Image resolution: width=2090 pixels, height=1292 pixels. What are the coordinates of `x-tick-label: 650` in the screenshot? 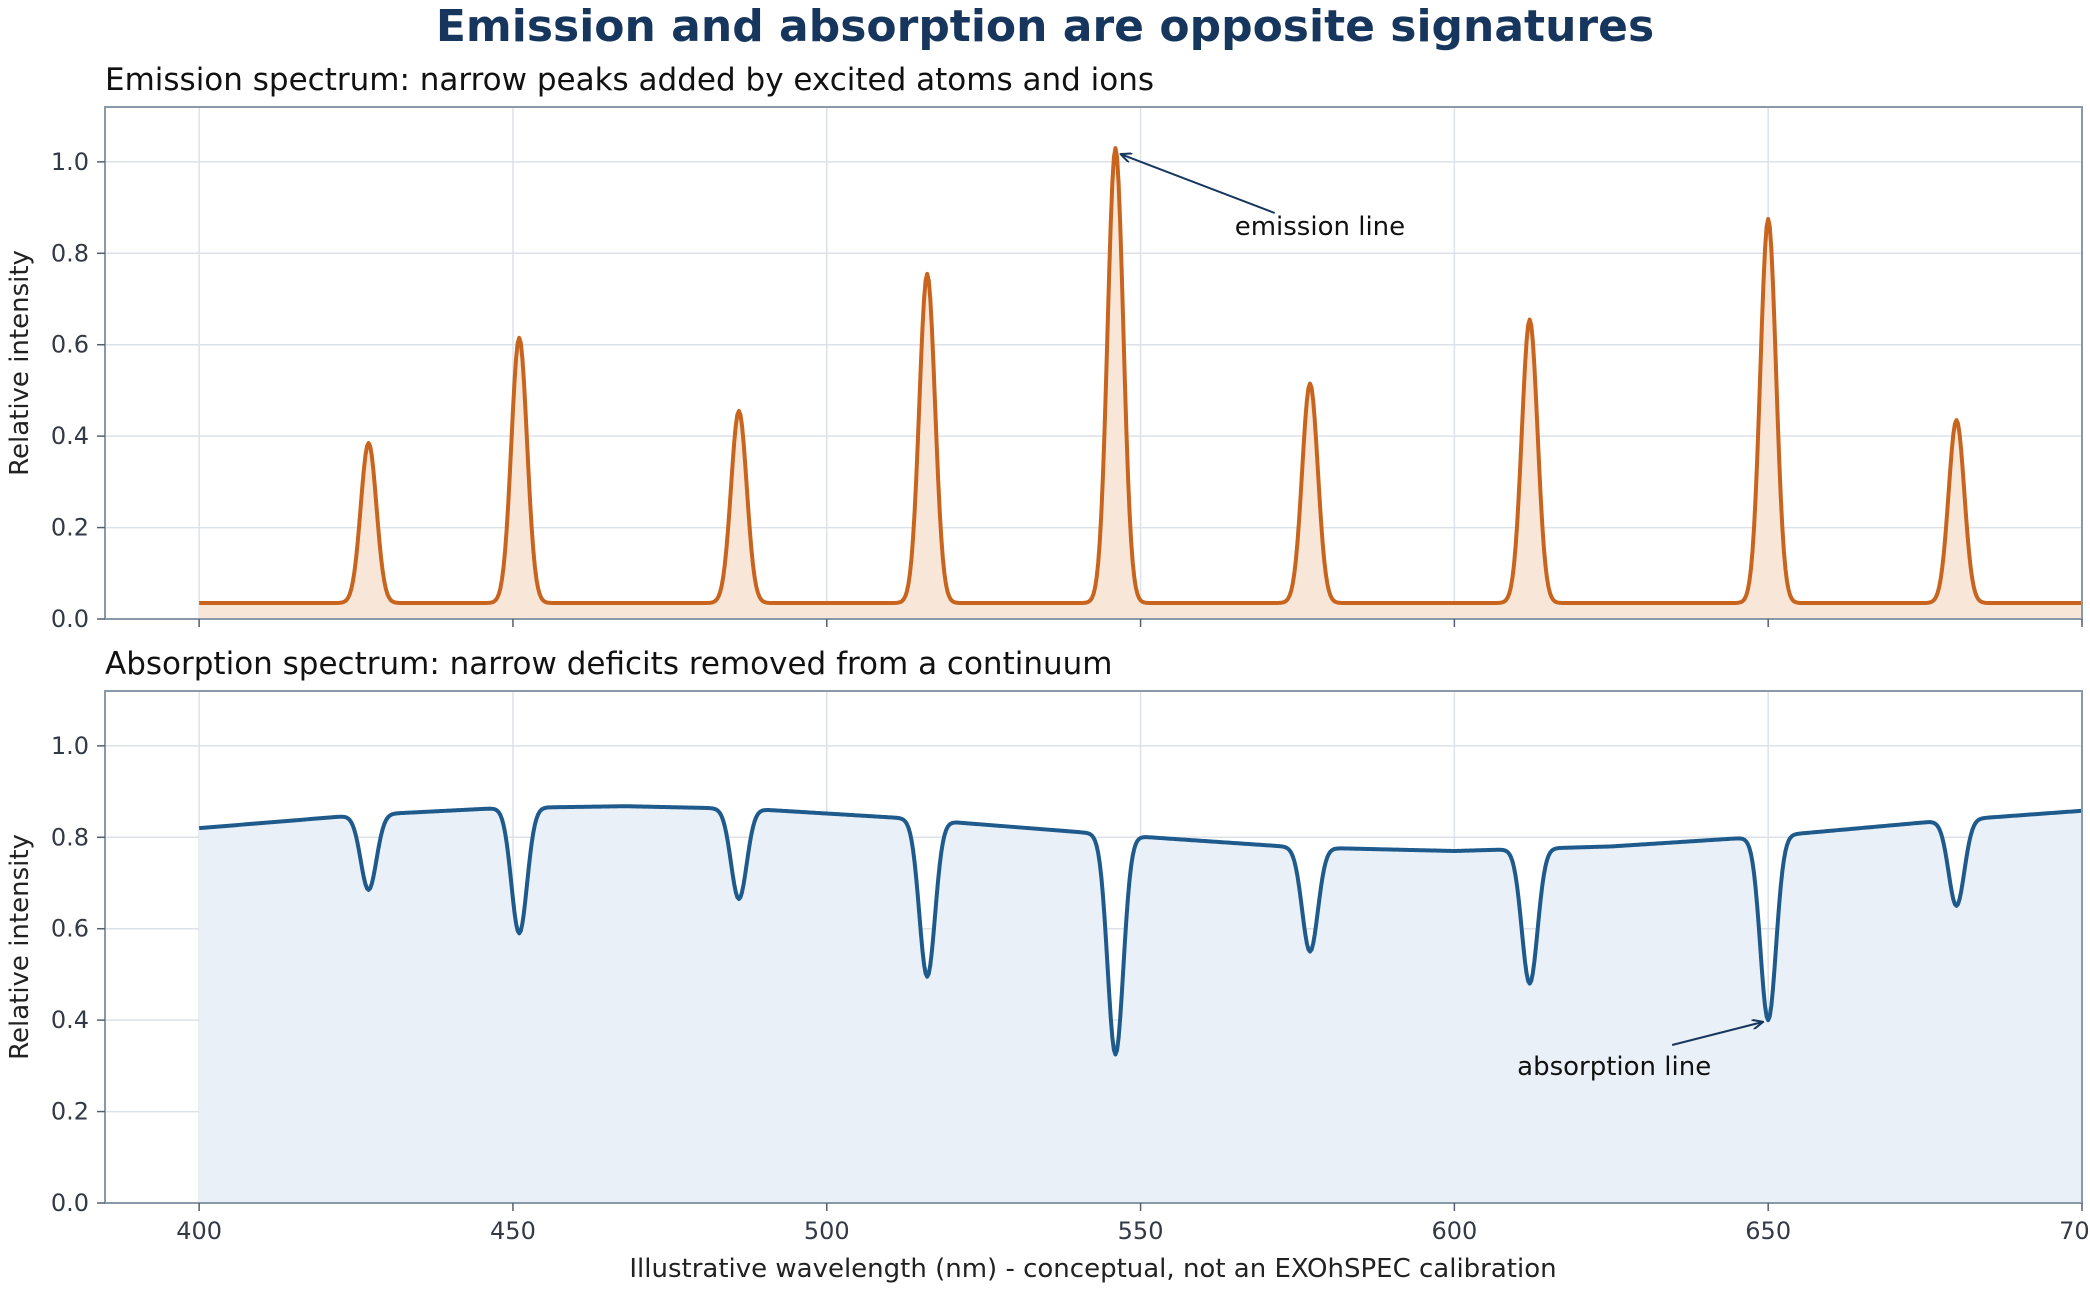 It's located at (1768, 1231).